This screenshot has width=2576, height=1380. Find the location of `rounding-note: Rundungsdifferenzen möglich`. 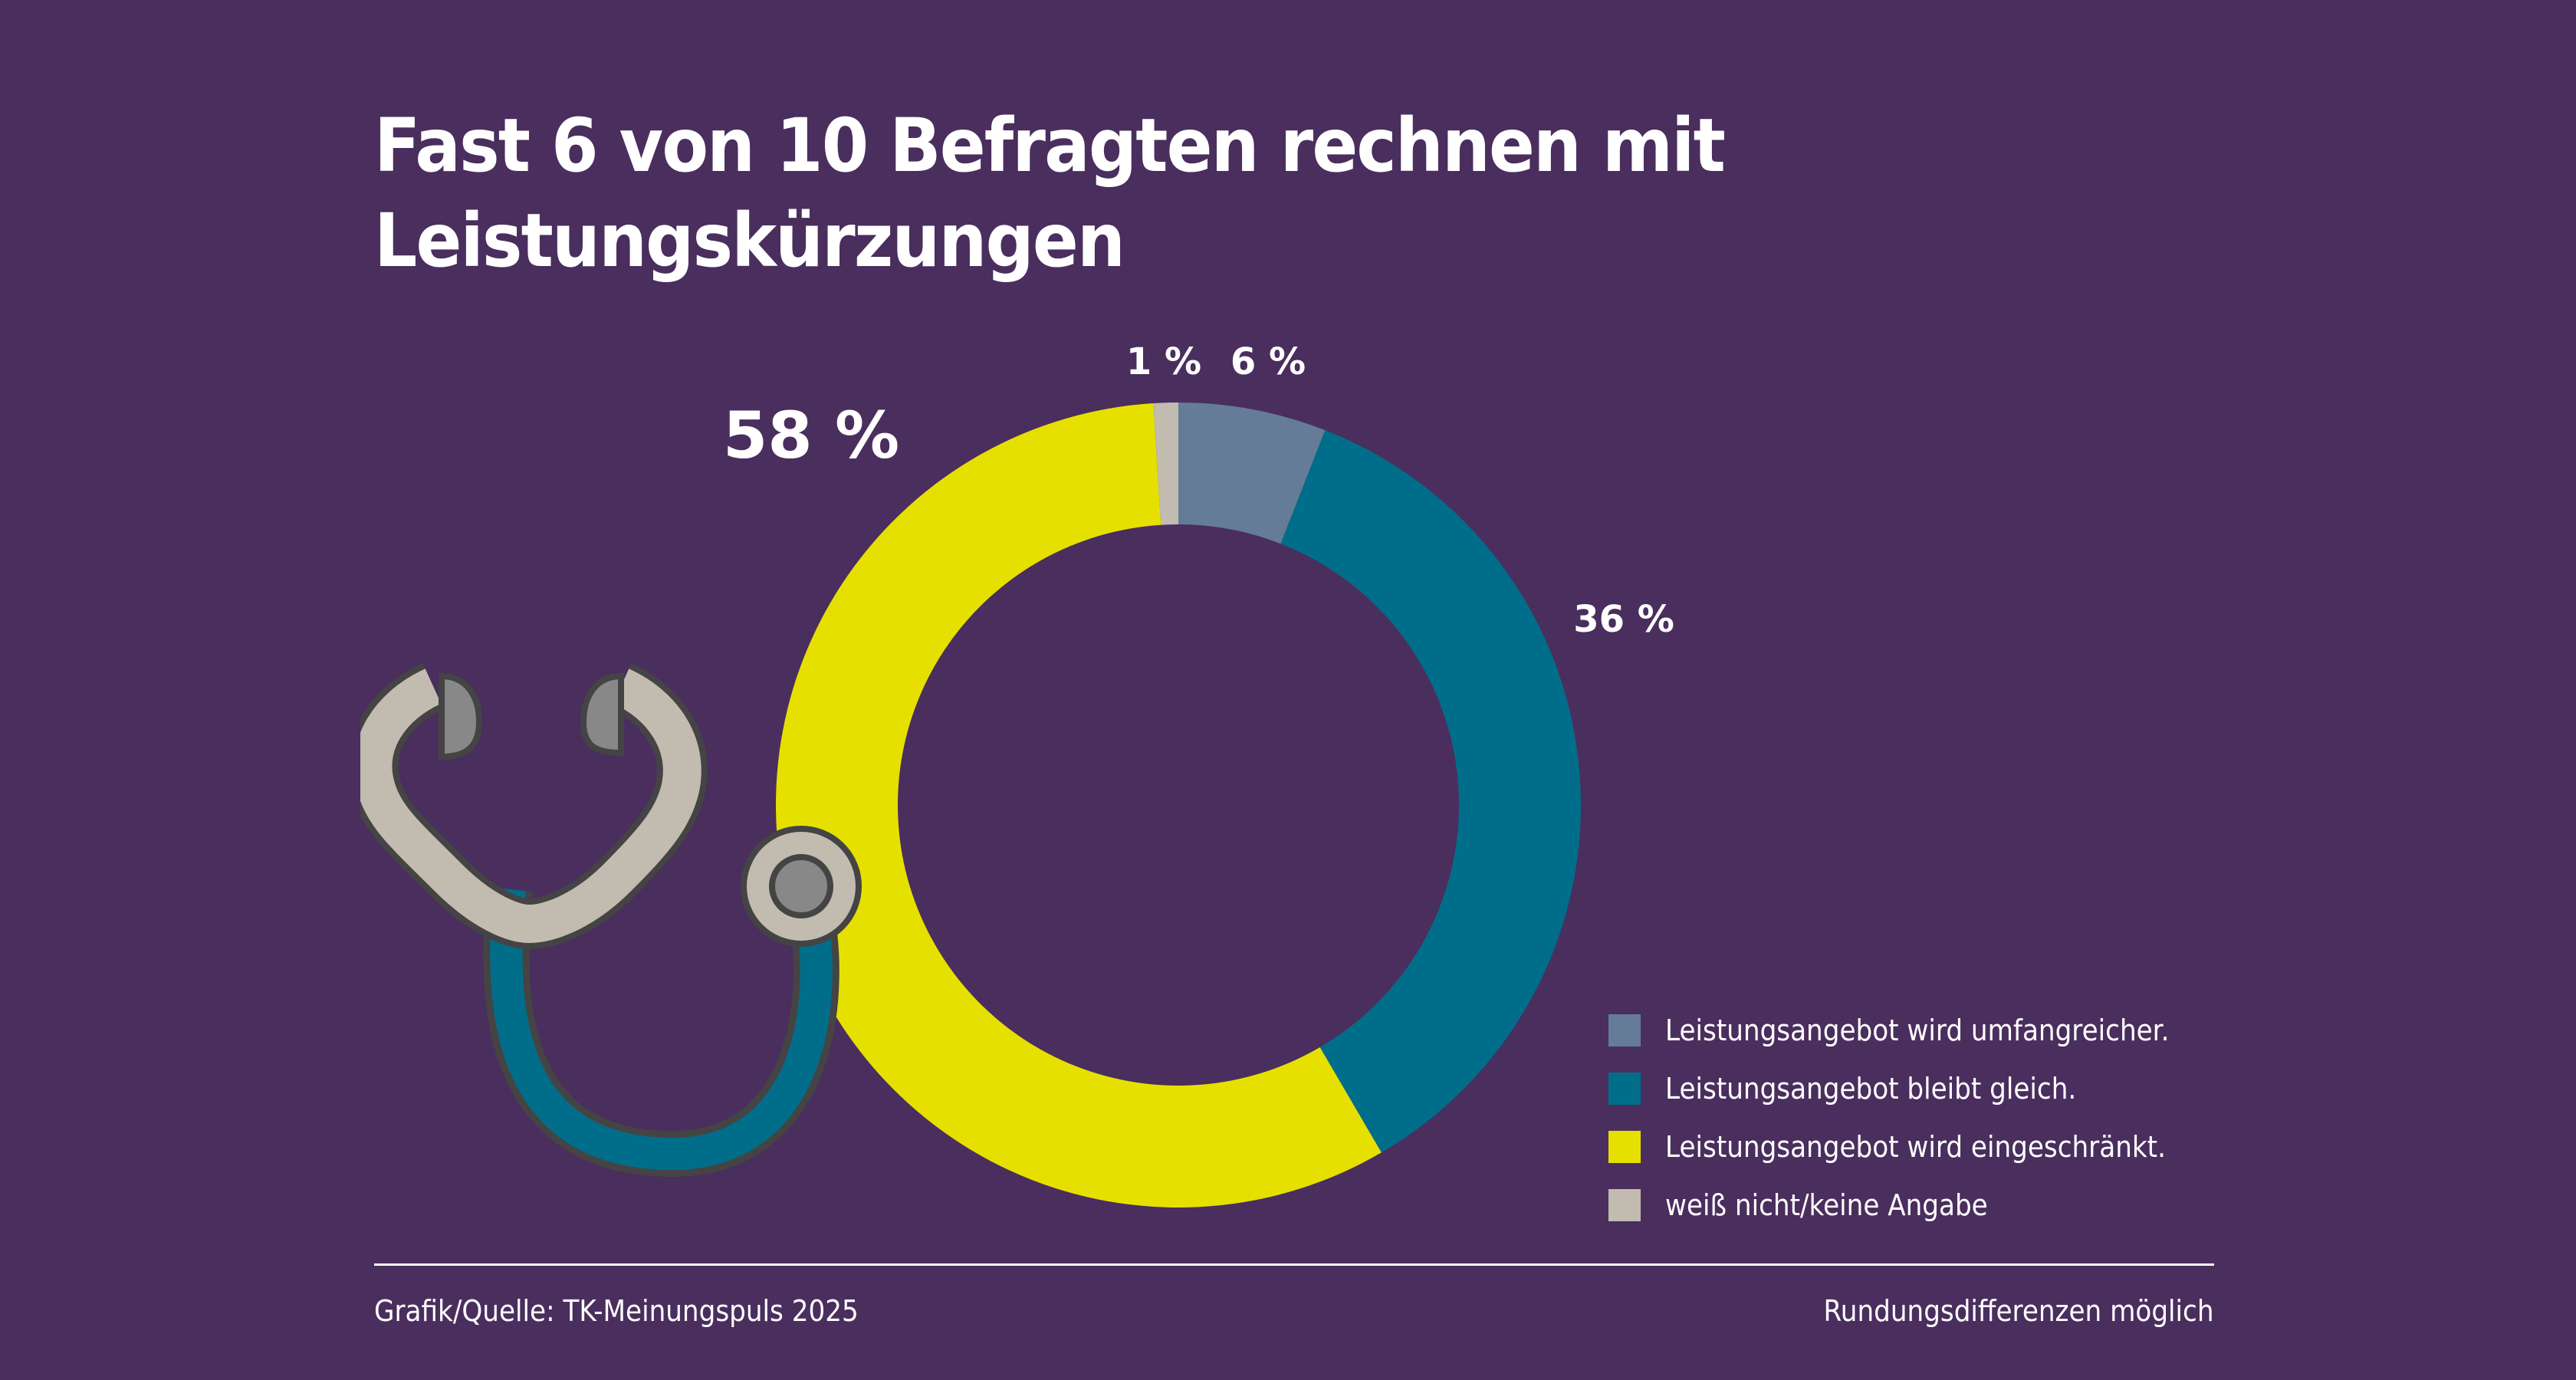

rounding-note: Rundungsdifferenzen möglich is located at coordinates (2019, 1311).